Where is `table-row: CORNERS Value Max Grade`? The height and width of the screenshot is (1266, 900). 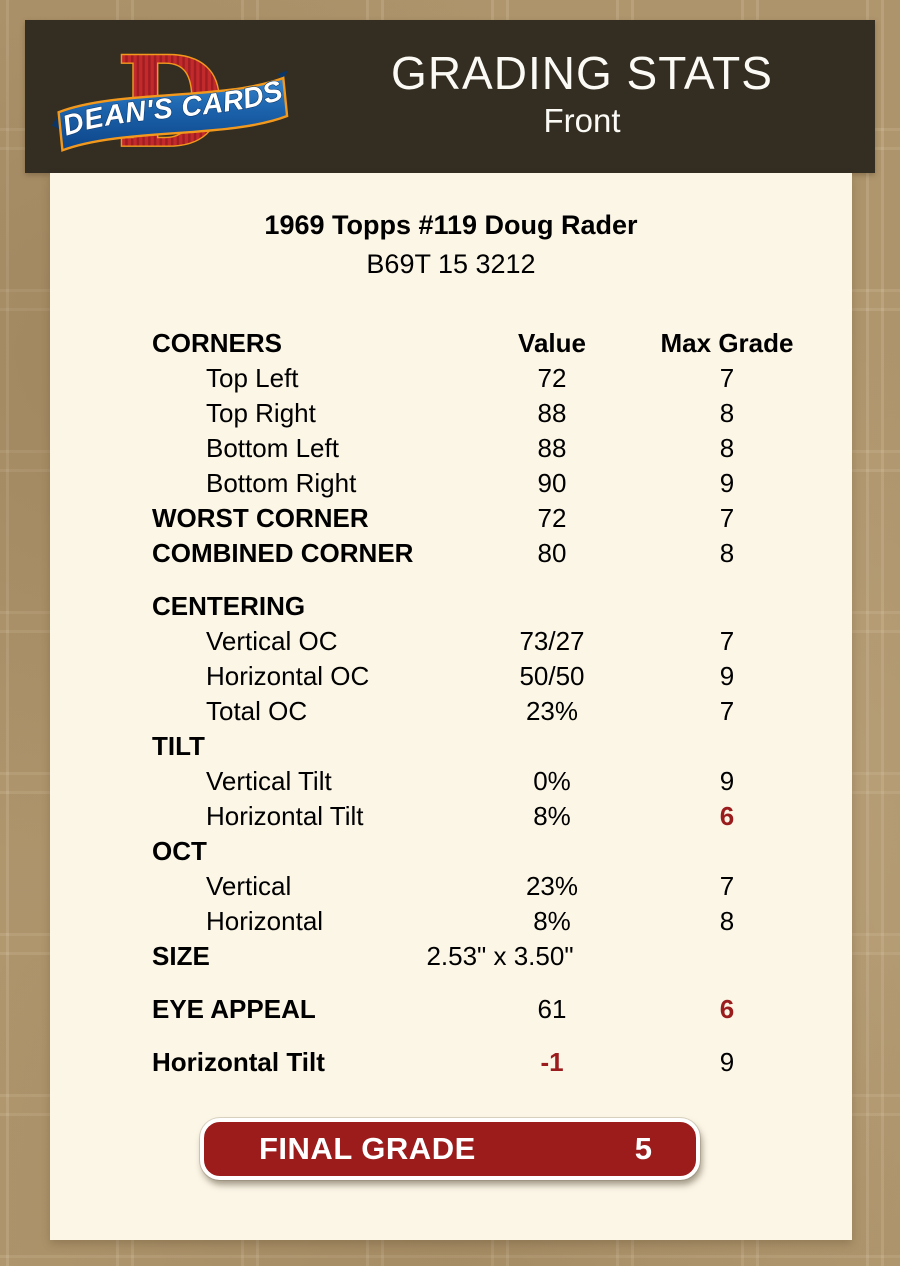
table-row: CORNERS Value Max Grade is located at coordinates (502, 343).